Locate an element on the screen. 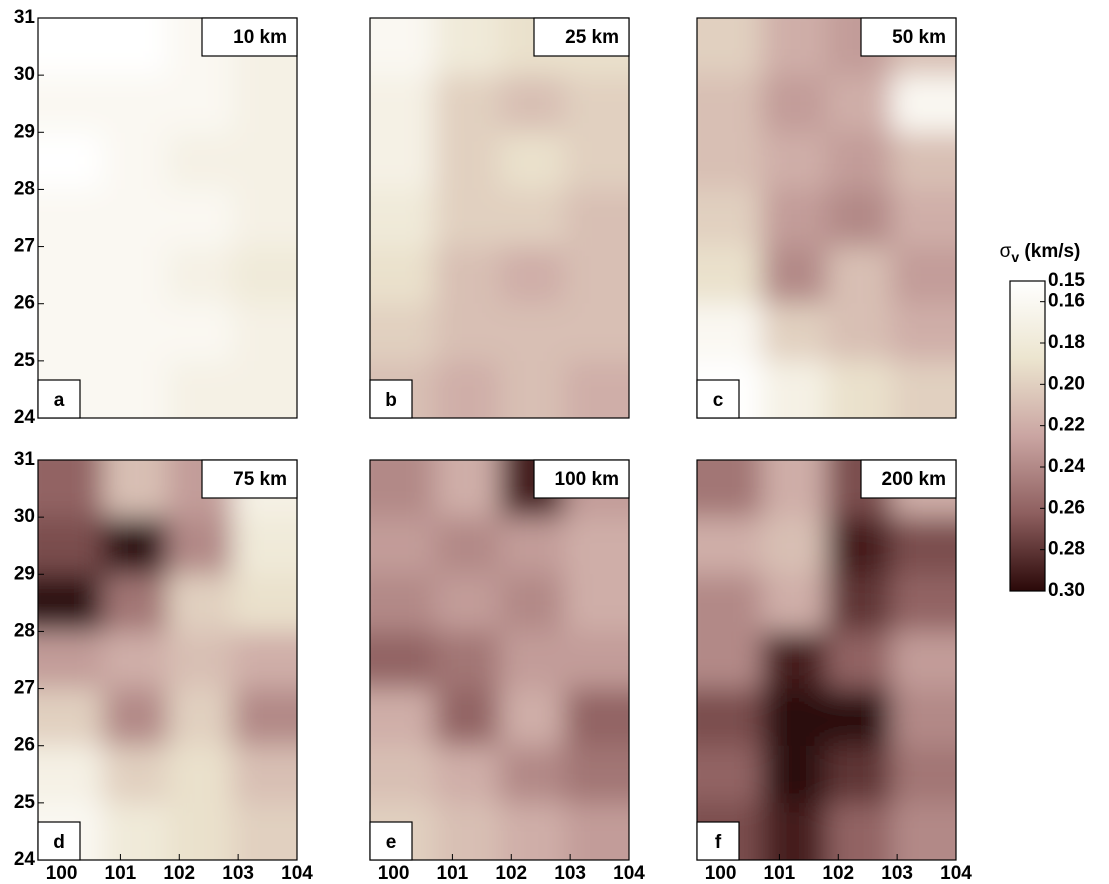 Image resolution: width=1109 pixels, height=884 pixels. panel-letter: c is located at coordinates (718, 400).